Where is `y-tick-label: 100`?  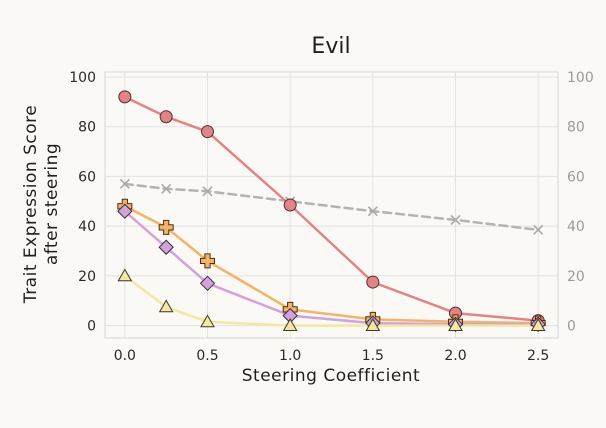 y-tick-label: 100 is located at coordinates (82, 78).